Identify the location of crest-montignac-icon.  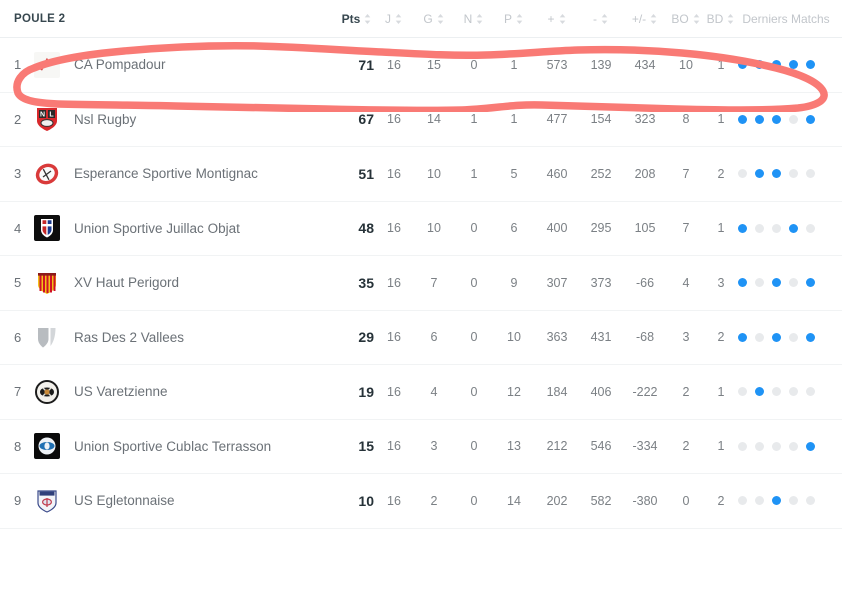
(47, 174).